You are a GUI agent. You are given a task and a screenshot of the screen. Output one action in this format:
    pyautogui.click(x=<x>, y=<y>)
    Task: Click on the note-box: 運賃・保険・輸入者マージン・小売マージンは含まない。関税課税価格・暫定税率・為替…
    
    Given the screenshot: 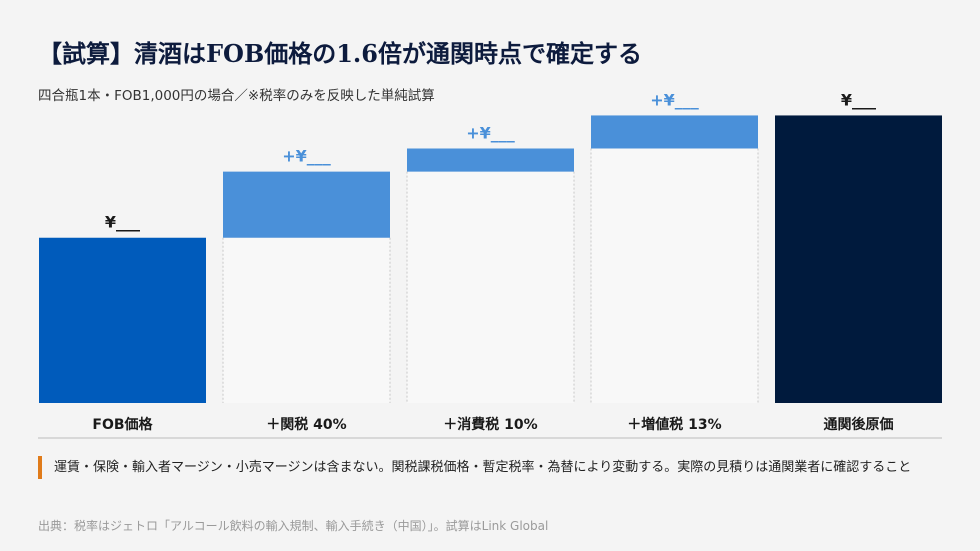 What is the action you would take?
    pyautogui.click(x=497, y=467)
    